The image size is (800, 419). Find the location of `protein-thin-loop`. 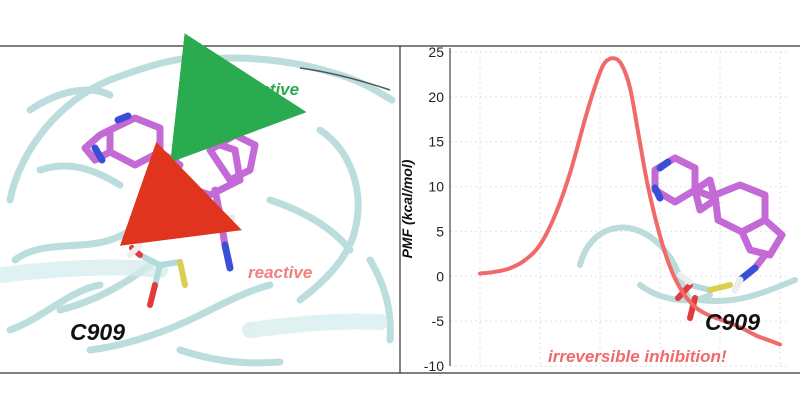

protein-thin-loop is located at coordinates (345, 79).